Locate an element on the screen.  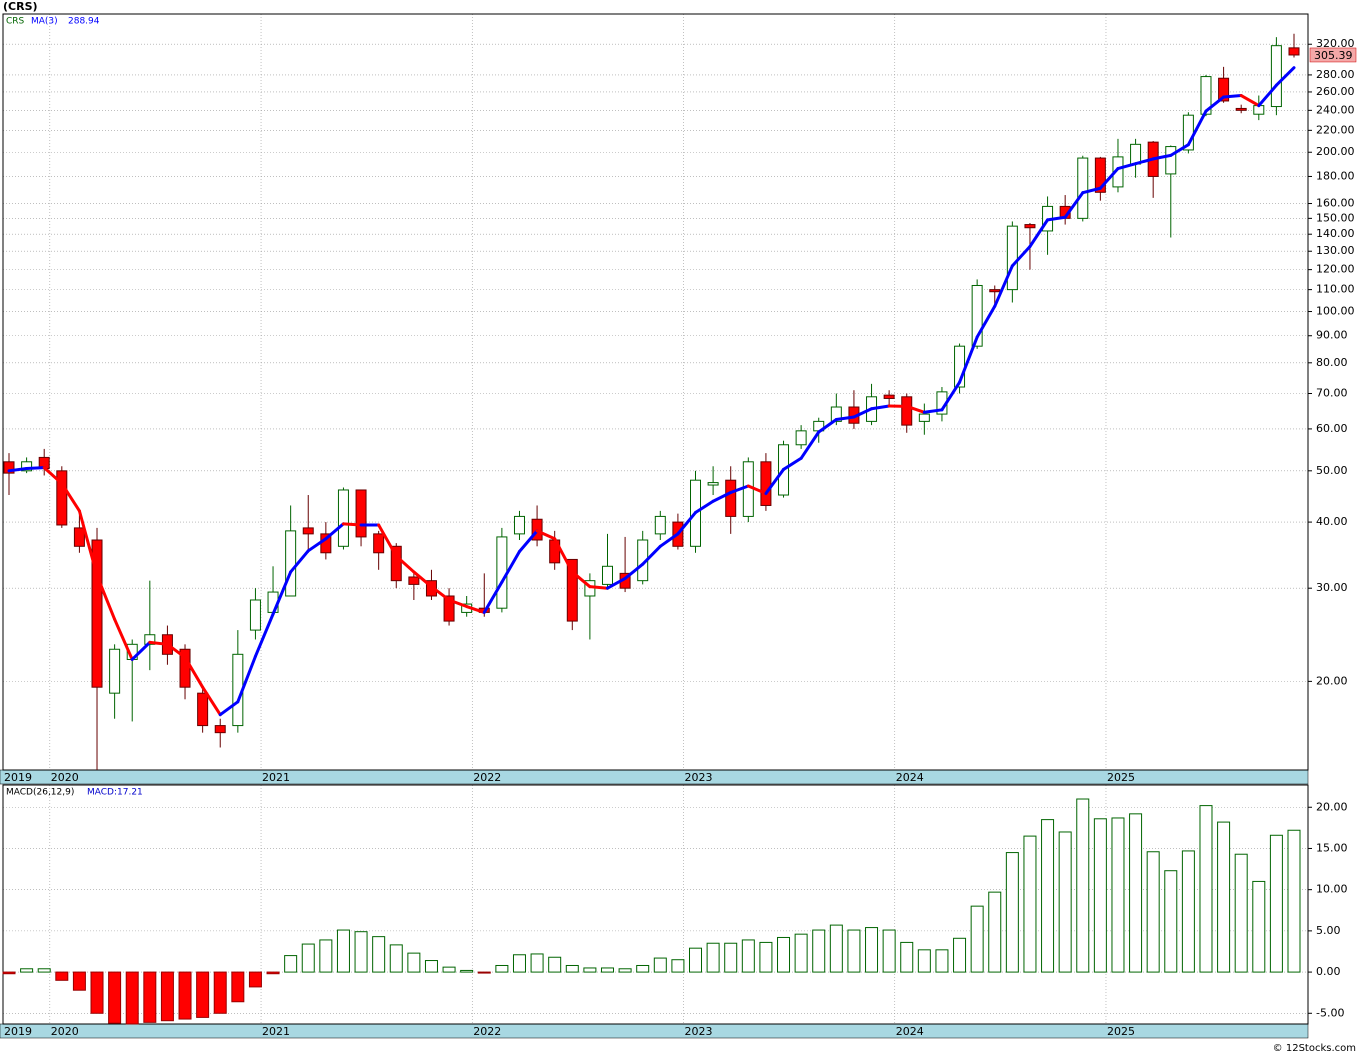
y-tick-label: 140.00 is located at coordinates (1335, 233).